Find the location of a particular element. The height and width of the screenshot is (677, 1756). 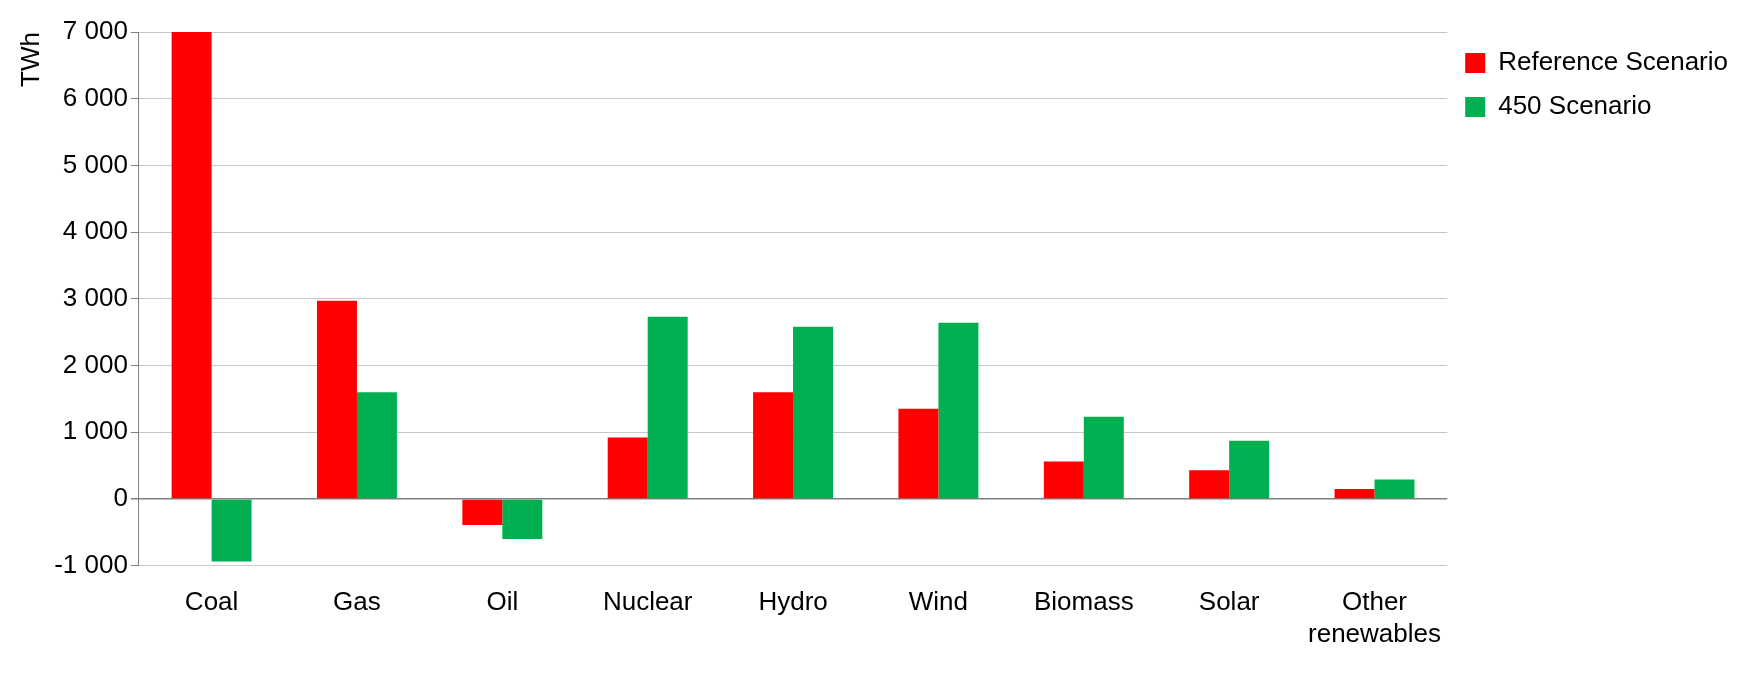

x-tick-label: Nuclear is located at coordinates (647, 601).